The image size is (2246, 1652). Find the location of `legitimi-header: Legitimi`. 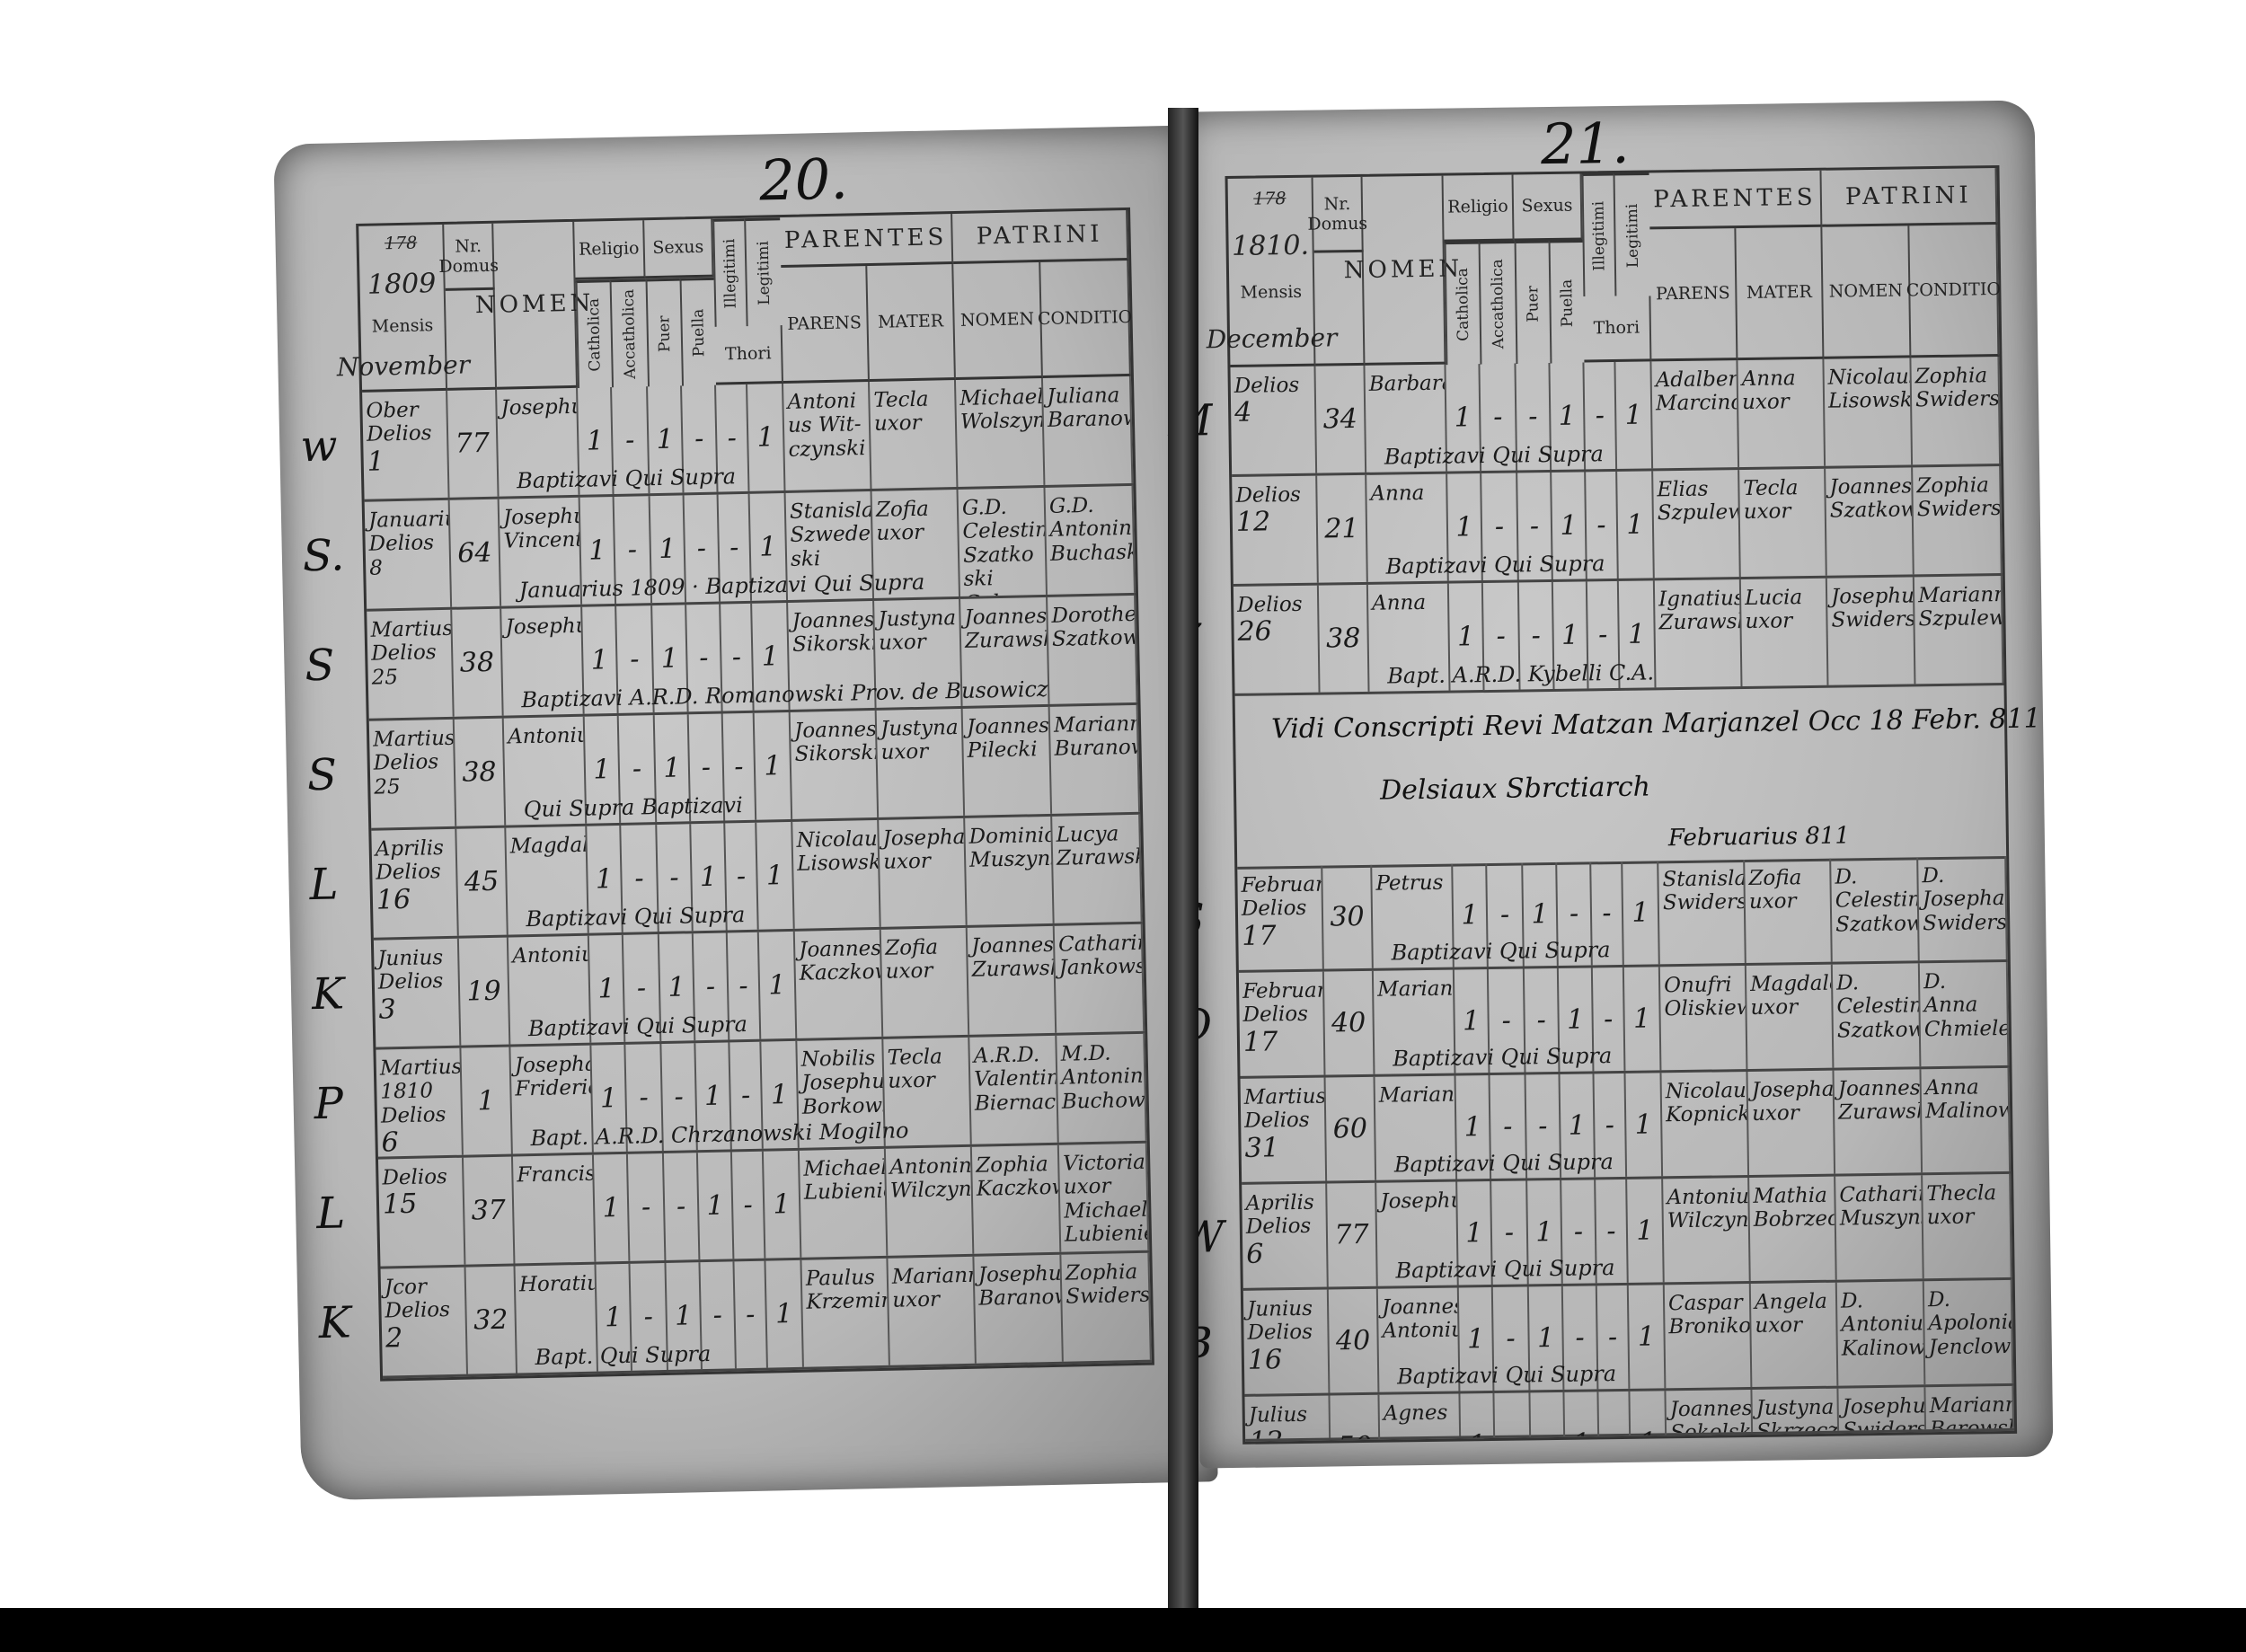

legitimi-header: Legitimi is located at coordinates (763, 272).